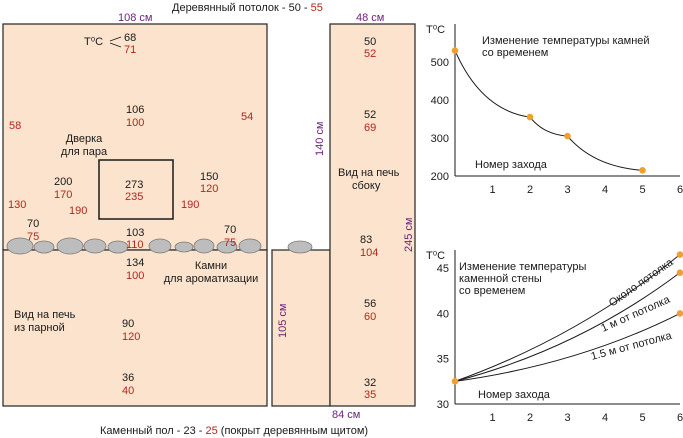 The width and height of the screenshot is (683, 438). I want to click on chart-title-line2: со временем, so click(515, 53).